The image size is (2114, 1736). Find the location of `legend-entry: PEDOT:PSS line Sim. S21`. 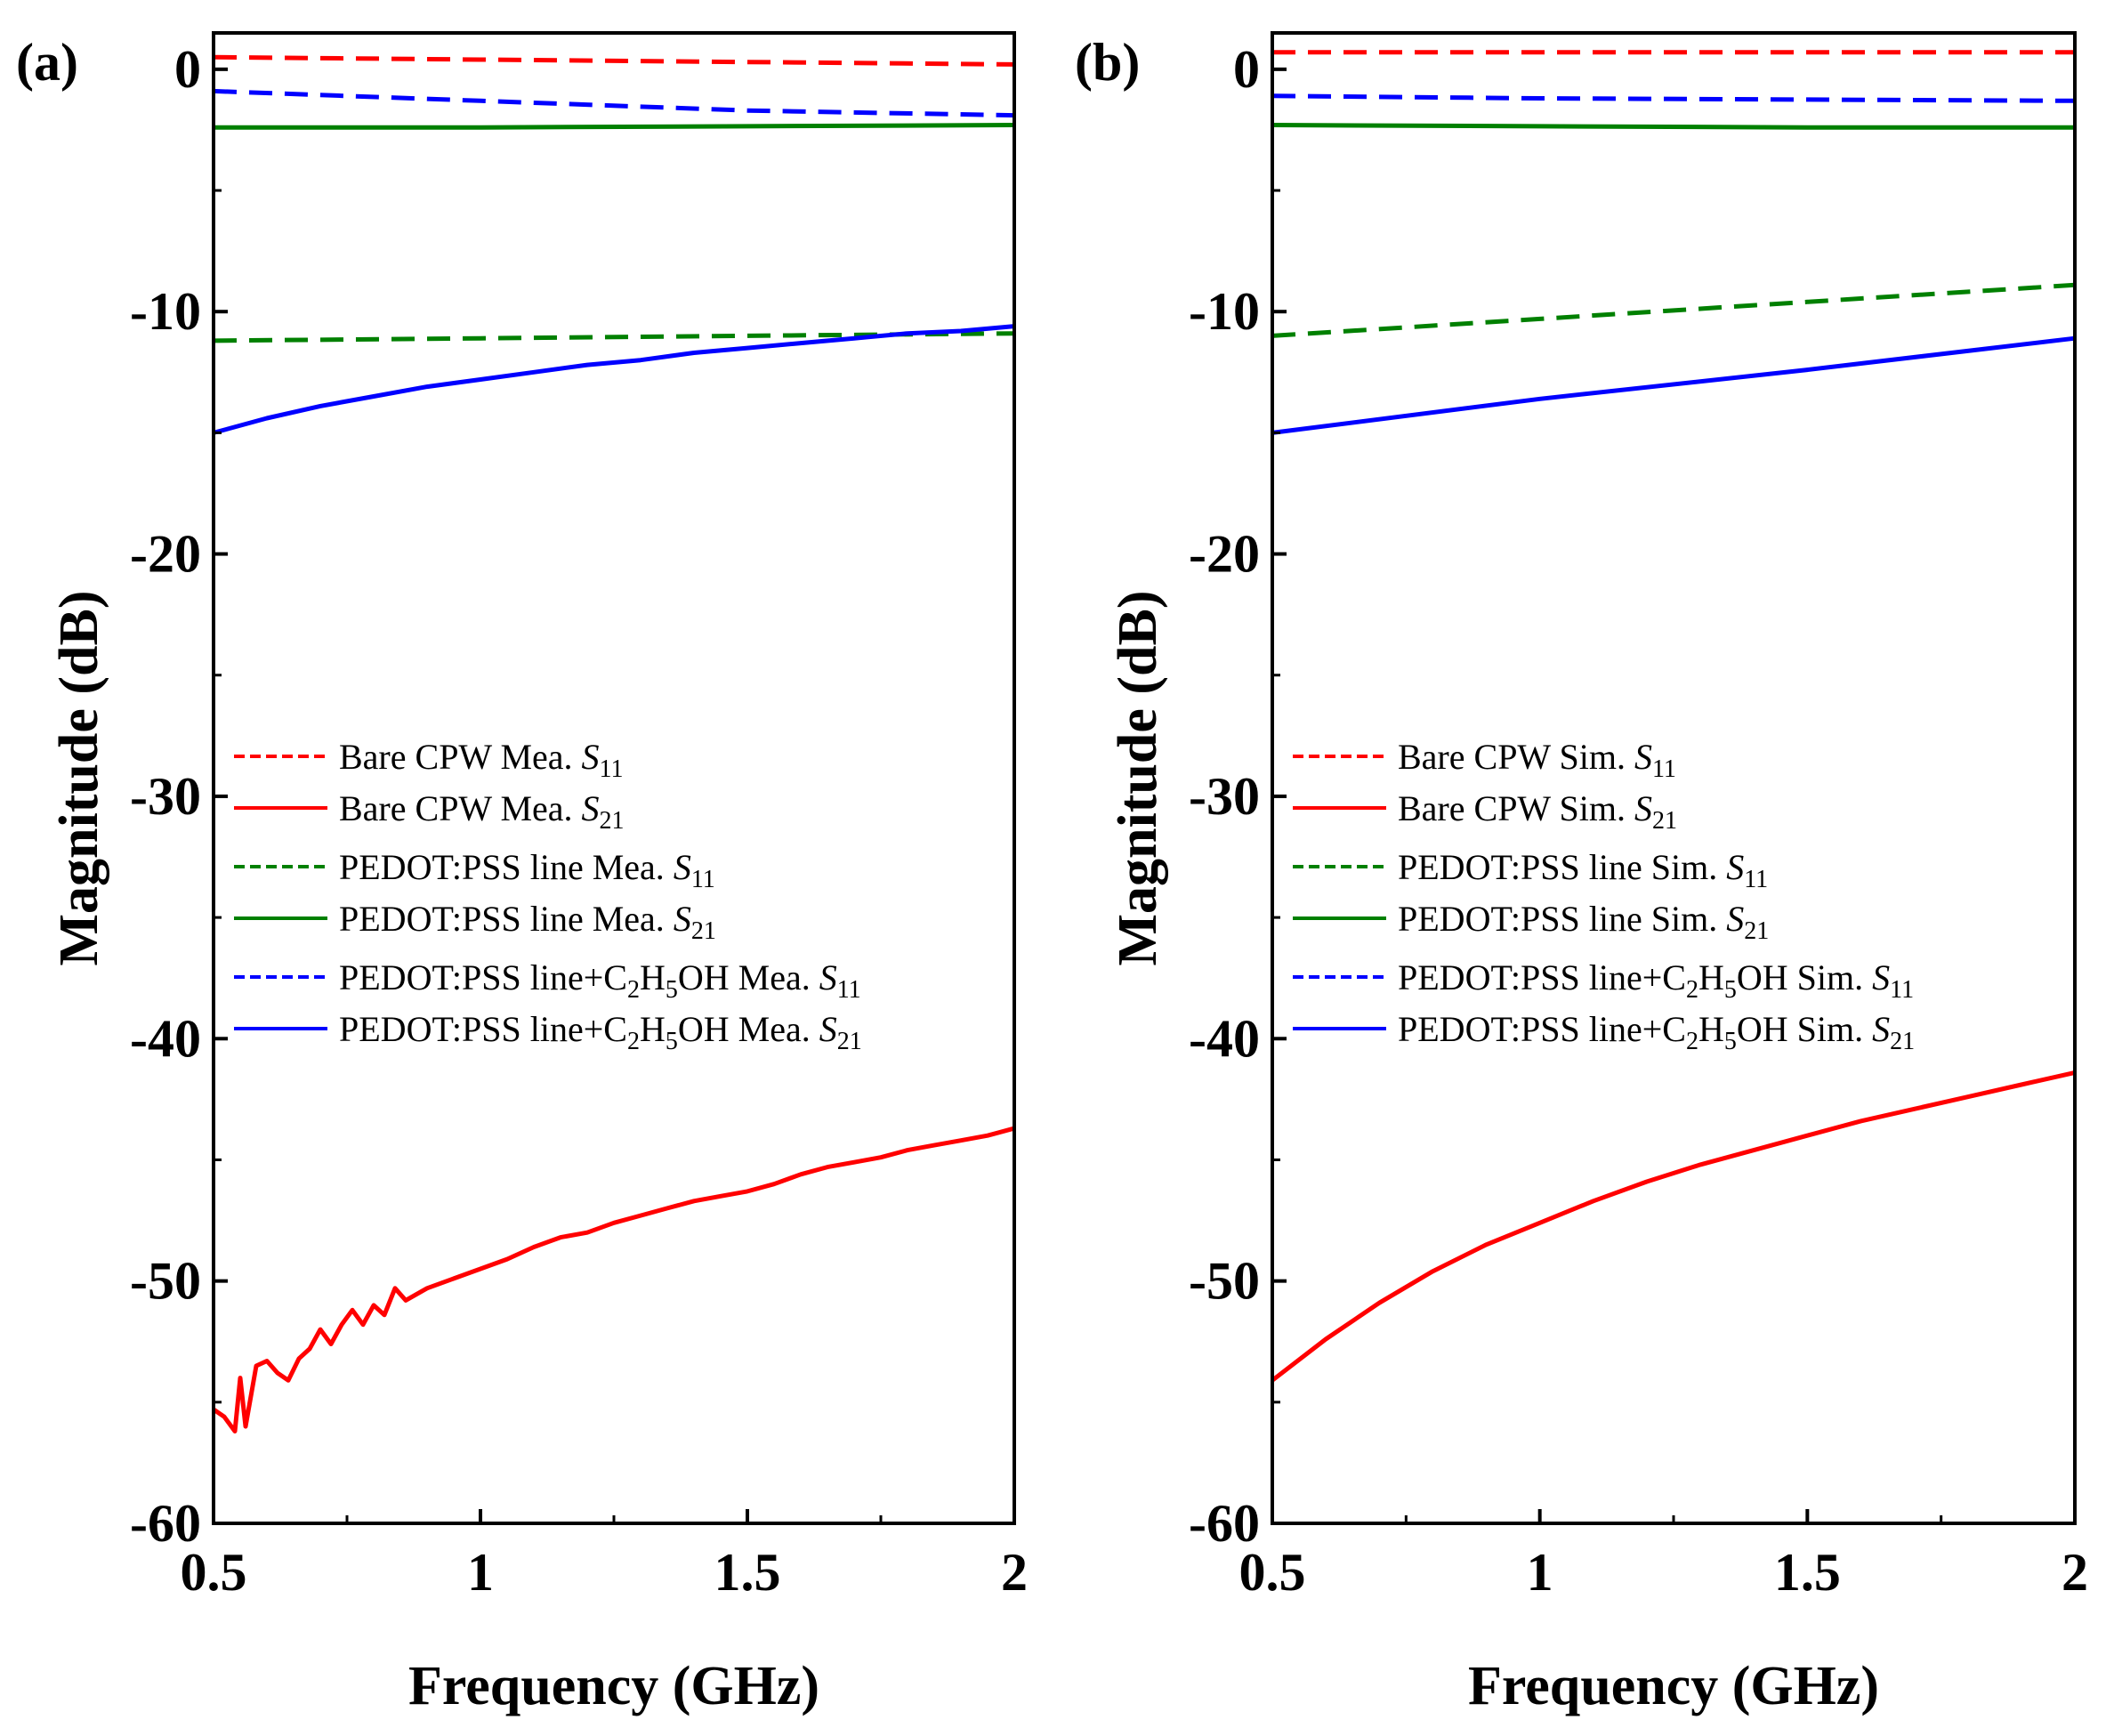

legend-entry: PEDOT:PSS line Sim. S21 is located at coordinates (1583, 922).